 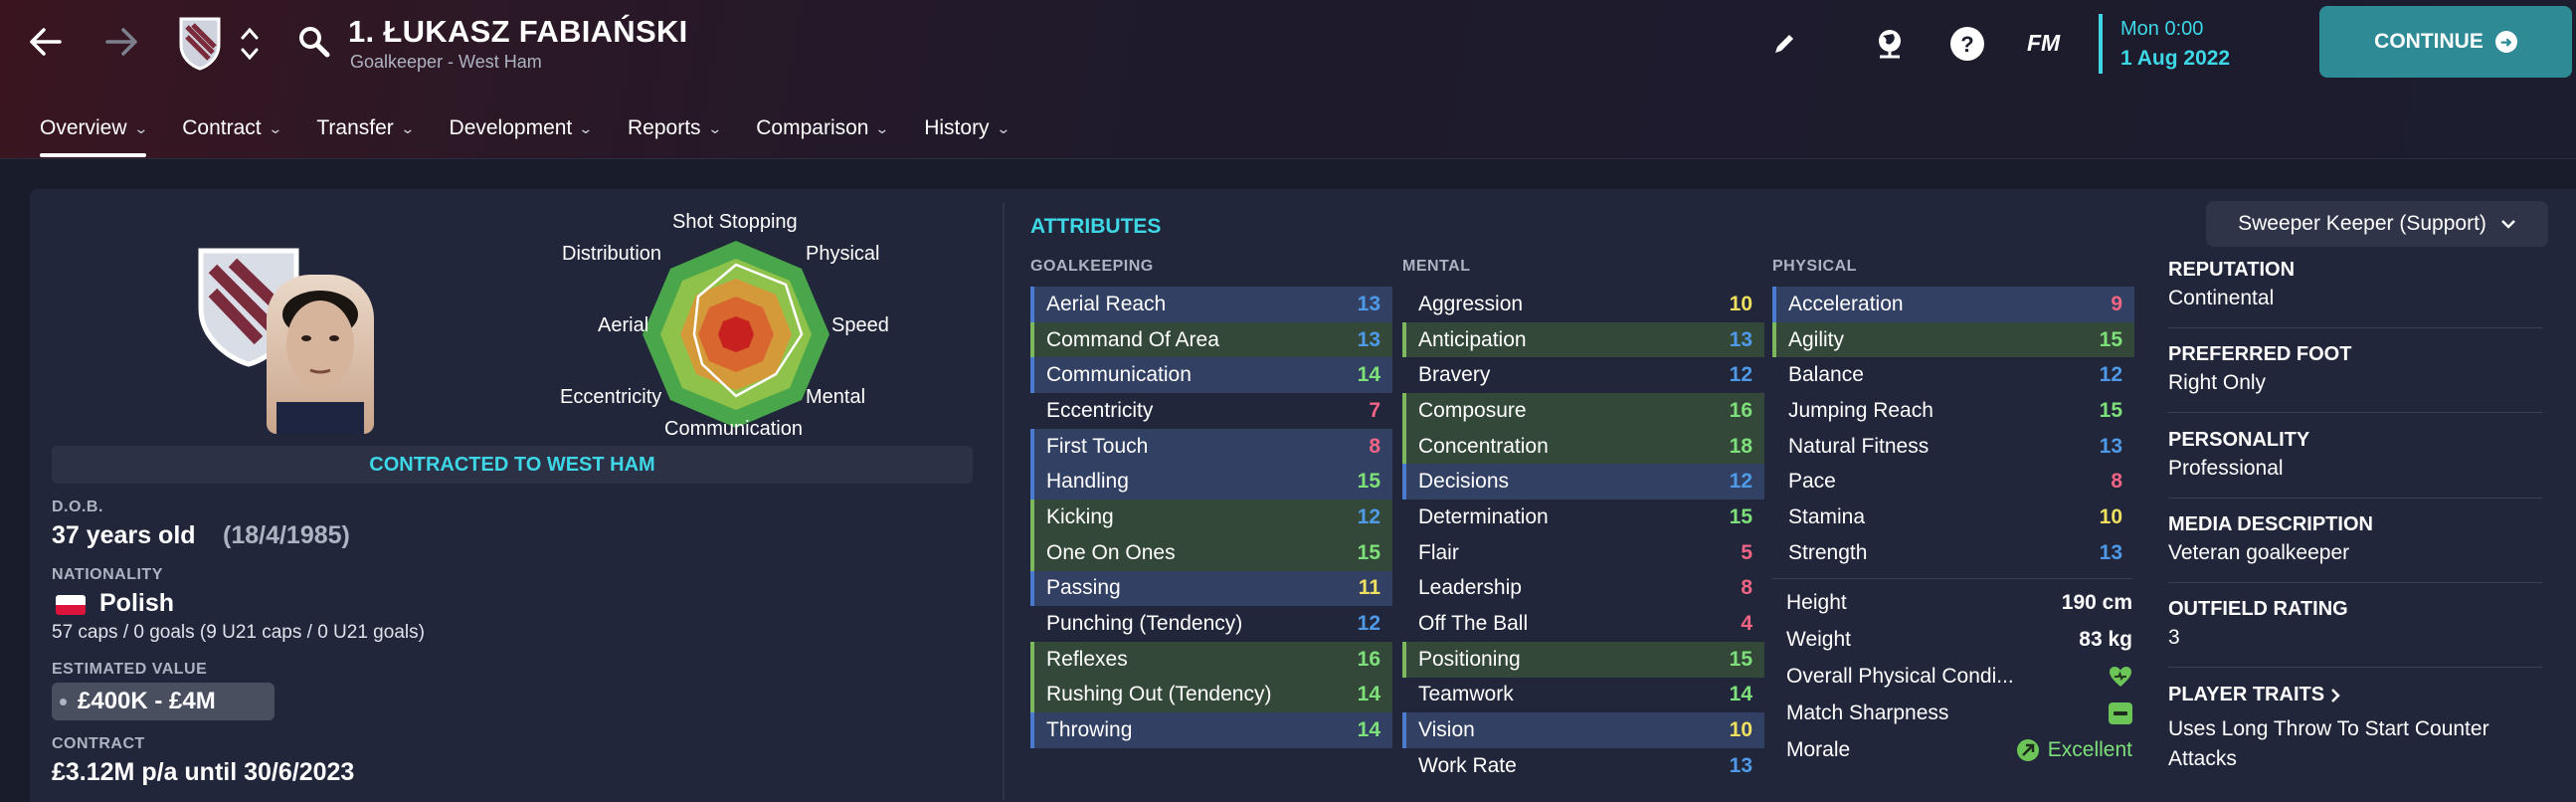 What do you see at coordinates (1211, 588) in the screenshot?
I see `attribute-row: Passing 11` at bounding box center [1211, 588].